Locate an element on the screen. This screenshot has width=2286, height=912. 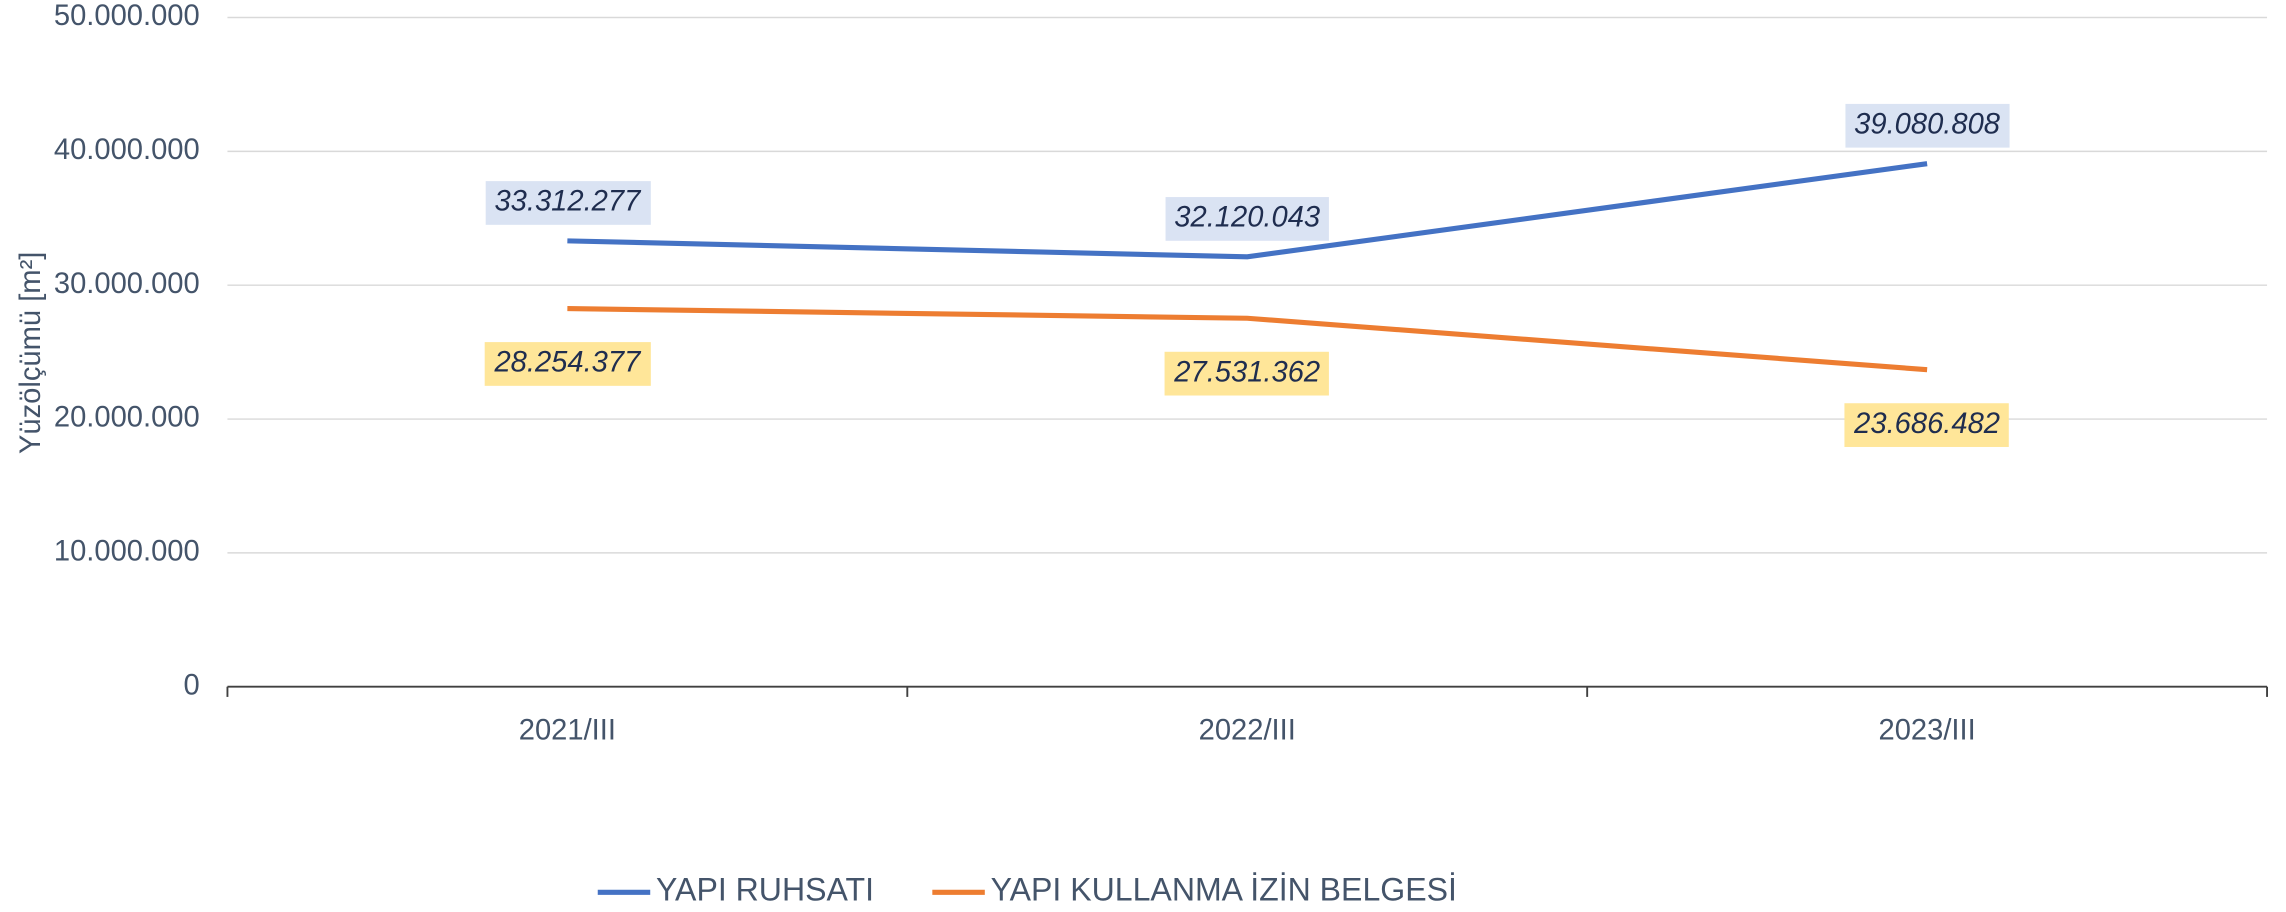
y-tick-label: 10.000.000 is located at coordinates (127, 552).